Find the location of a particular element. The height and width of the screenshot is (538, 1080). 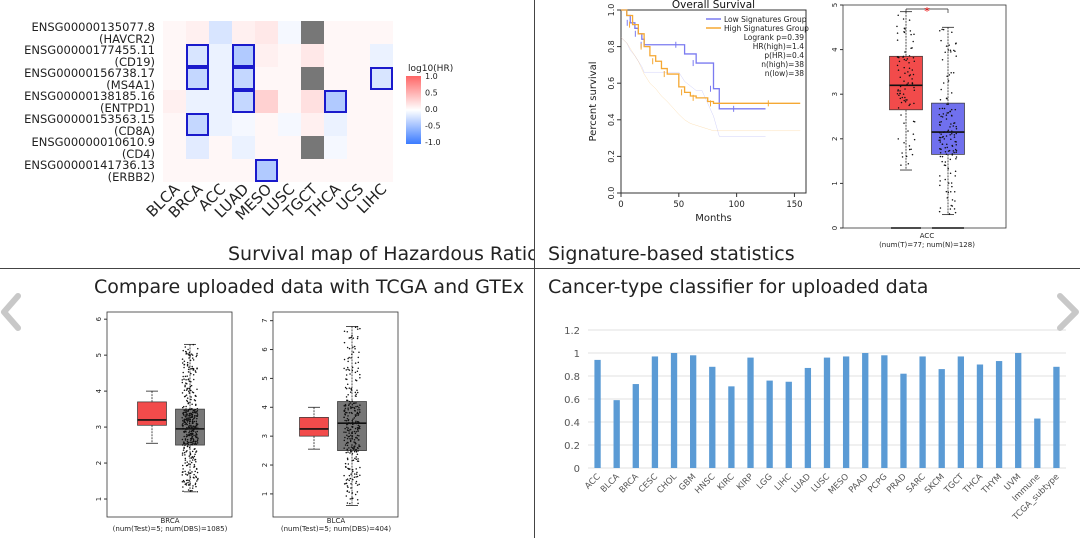

km-y-tick-label: 0.6 is located at coordinates (611, 83).